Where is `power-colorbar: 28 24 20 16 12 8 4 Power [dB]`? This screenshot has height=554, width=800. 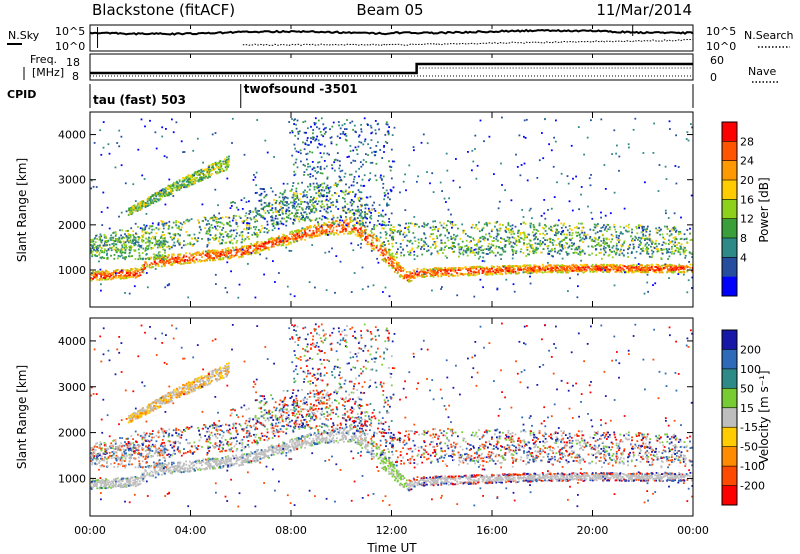
power-colorbar: 28 24 20 16 12 8 4 Power [dB] is located at coordinates (746, 209).